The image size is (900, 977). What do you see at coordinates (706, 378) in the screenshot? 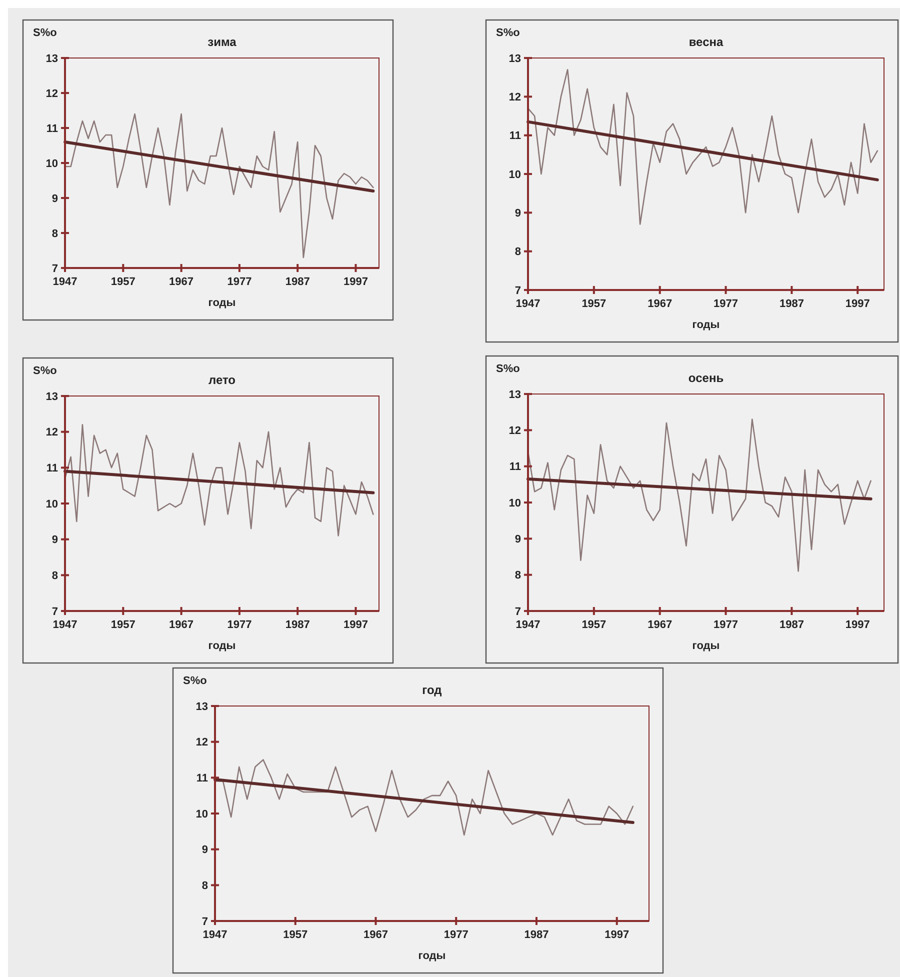
I see `chart-title: осень` at bounding box center [706, 378].